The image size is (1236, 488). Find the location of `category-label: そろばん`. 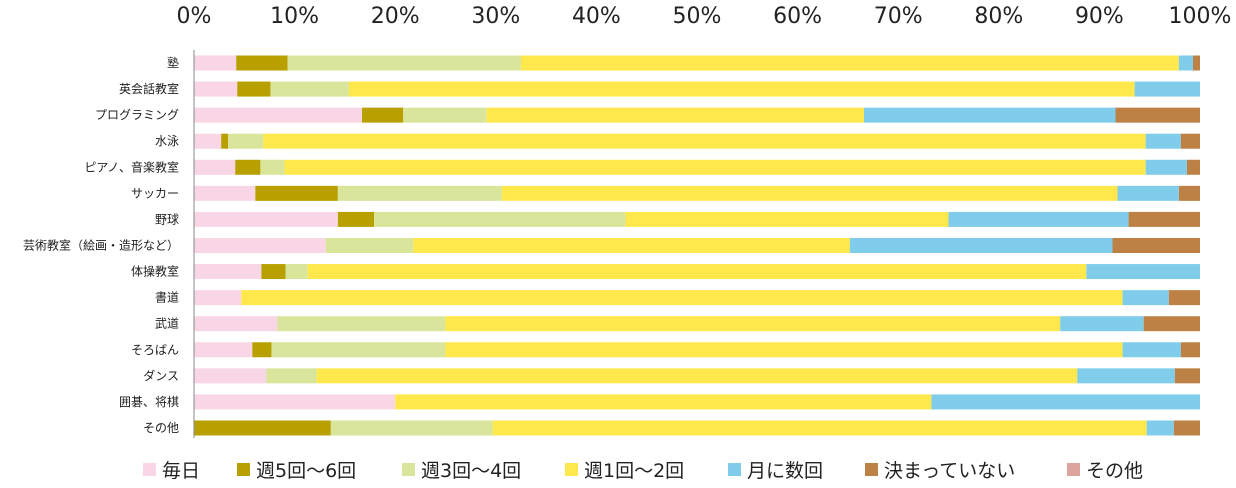

category-label: そろばん is located at coordinates (155, 350).